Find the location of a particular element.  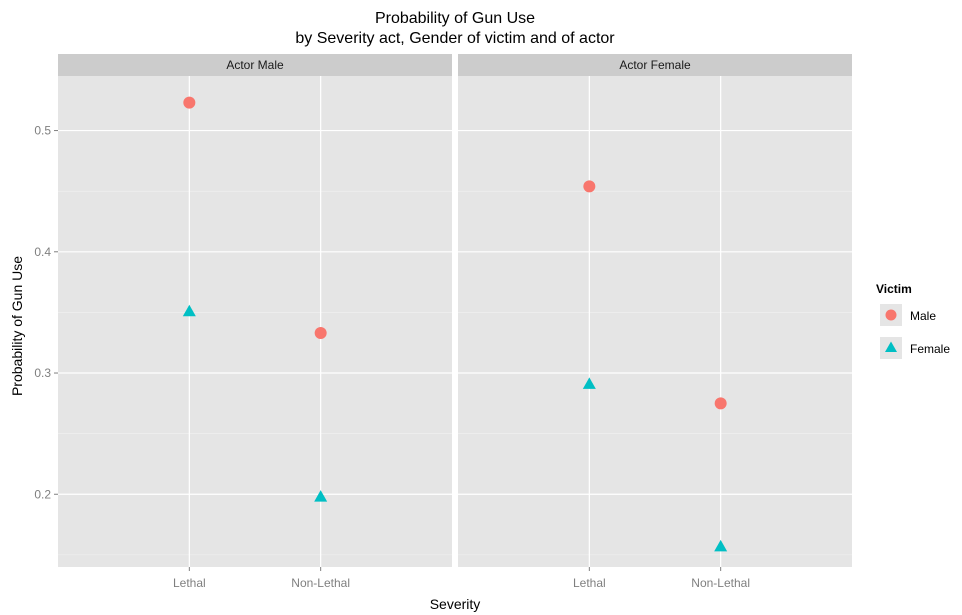

x-axis-title: Severity is located at coordinates (455, 604).